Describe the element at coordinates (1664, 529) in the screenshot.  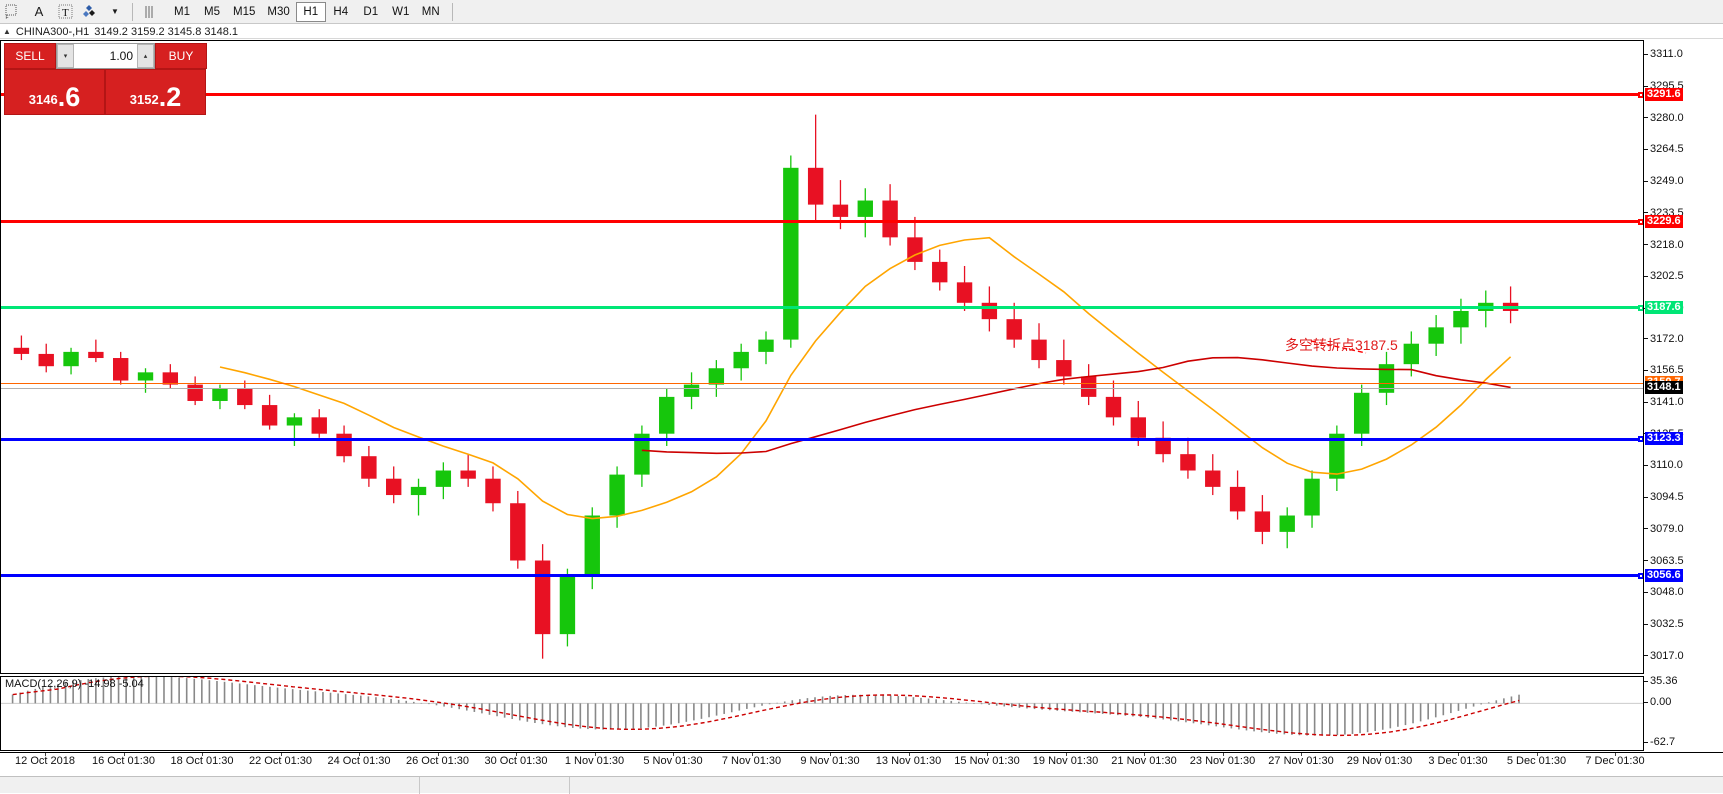
I see `price-axis-tick: 3079.0` at that location.